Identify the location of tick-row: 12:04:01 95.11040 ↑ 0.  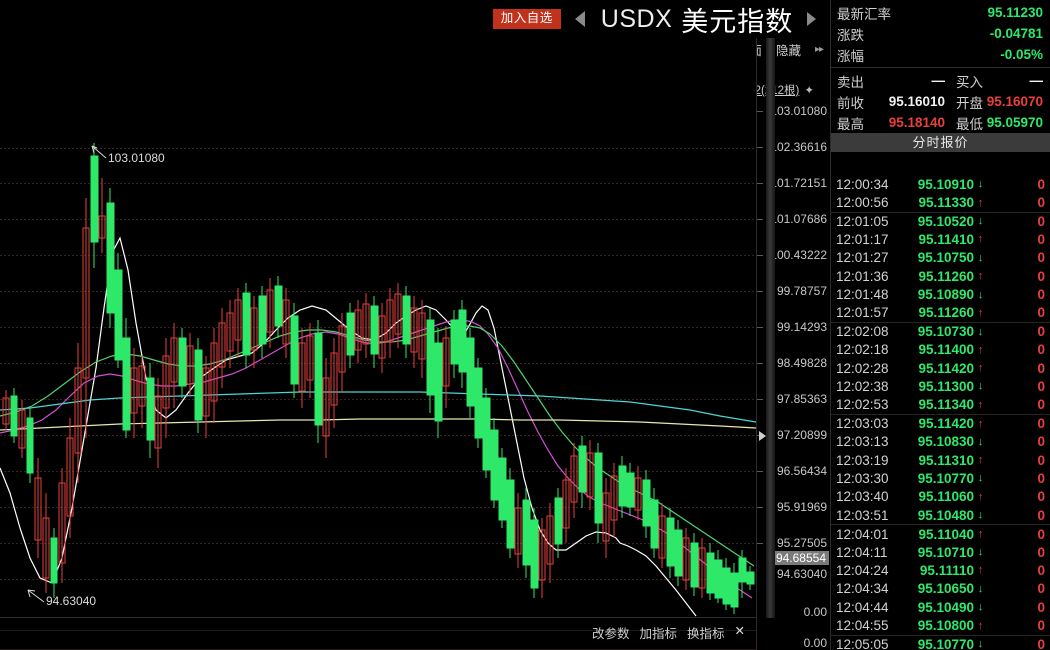
(940, 533).